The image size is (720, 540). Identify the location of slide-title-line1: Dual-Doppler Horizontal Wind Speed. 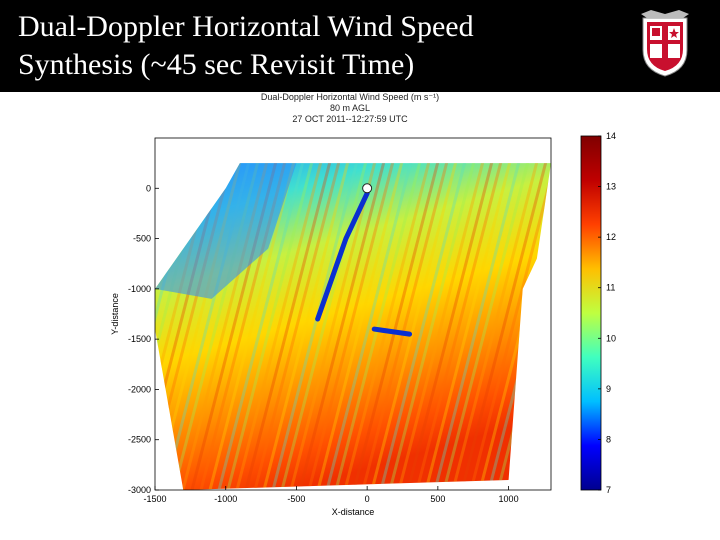
(246, 26).